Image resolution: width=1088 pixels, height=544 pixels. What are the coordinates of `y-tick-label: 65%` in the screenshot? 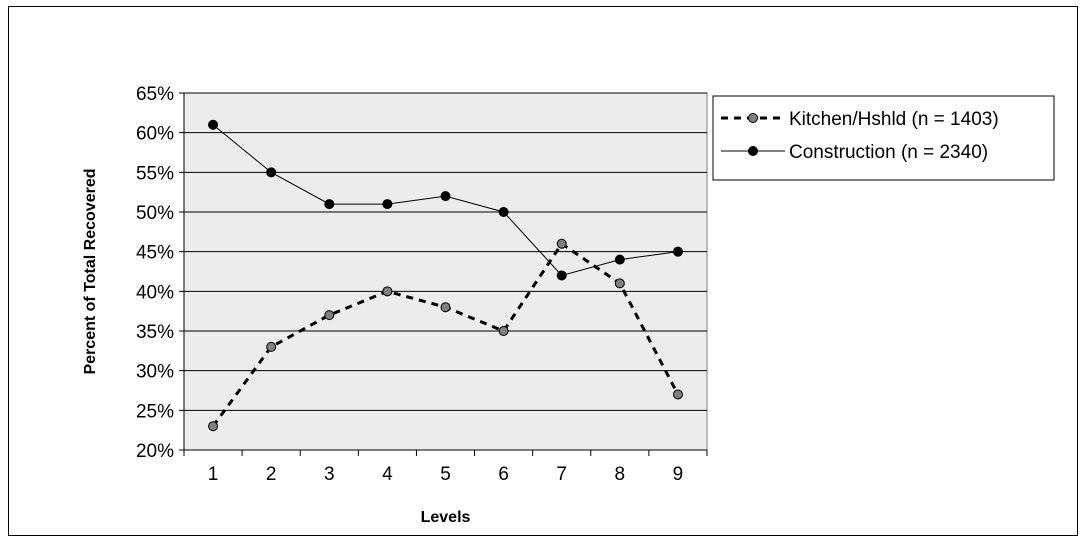 It's located at (155, 94).